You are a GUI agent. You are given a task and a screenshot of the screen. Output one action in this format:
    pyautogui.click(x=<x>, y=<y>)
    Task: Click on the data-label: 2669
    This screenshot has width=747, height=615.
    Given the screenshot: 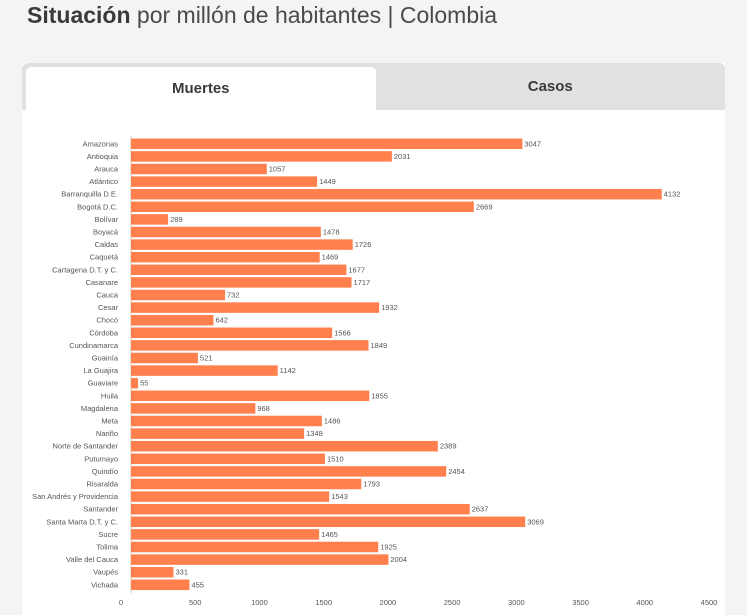 What is the action you would take?
    pyautogui.click(x=484, y=206)
    